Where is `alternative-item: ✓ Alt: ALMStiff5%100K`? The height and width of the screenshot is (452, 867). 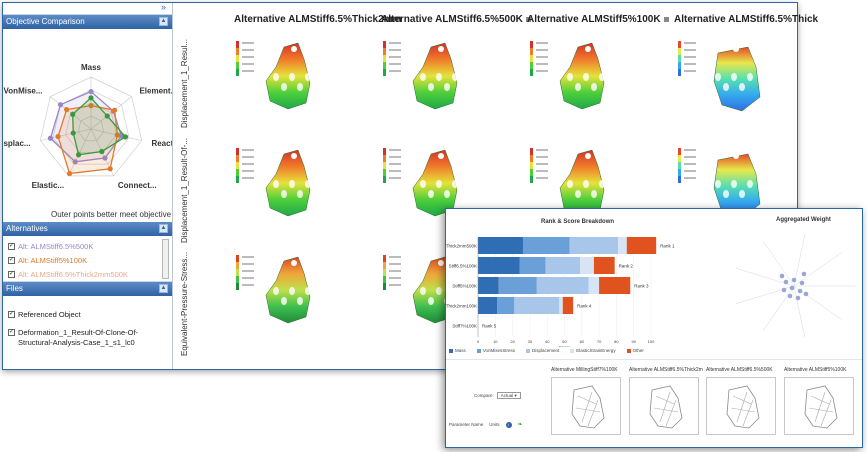
alternative-item: ✓ Alt: ALMStiff5%100K is located at coordinates (90, 260).